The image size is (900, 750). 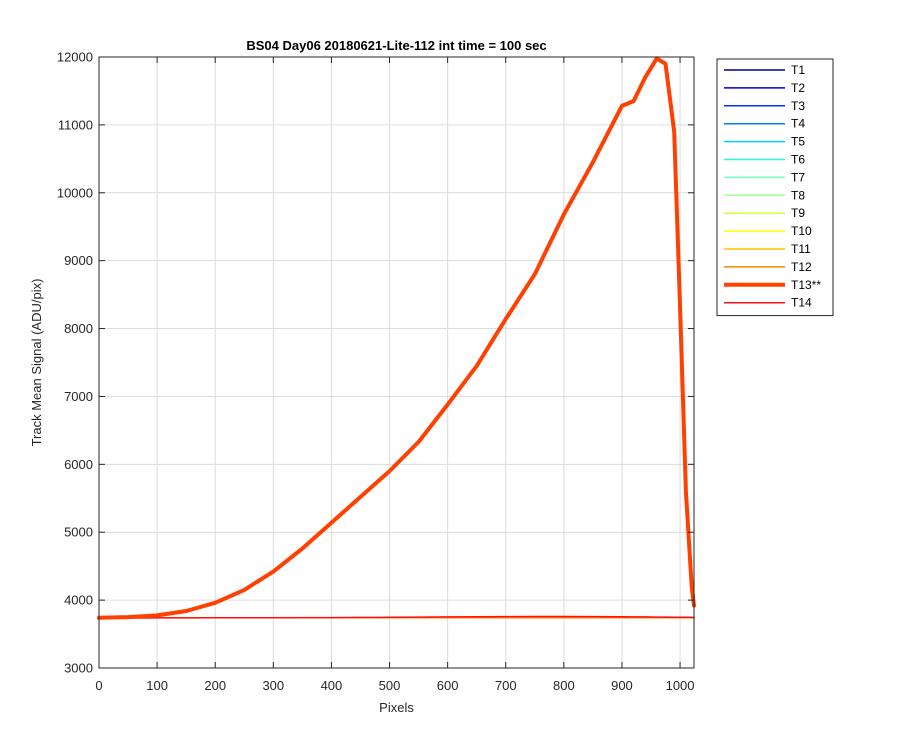 What do you see at coordinates (798, 160) in the screenshot?
I see `legend-label-t6: T6` at bounding box center [798, 160].